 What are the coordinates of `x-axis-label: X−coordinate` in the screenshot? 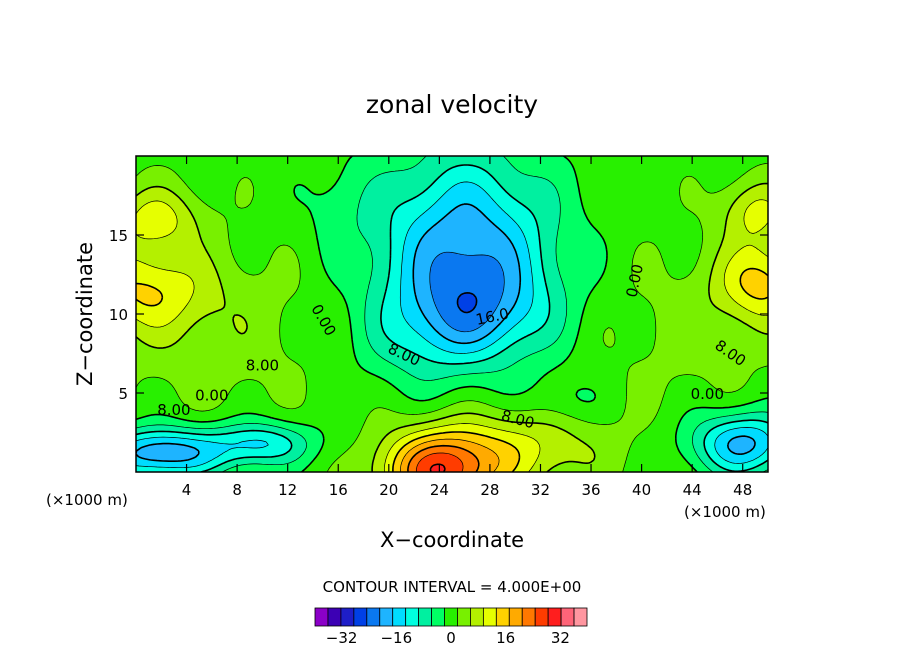 It's located at (452, 540).